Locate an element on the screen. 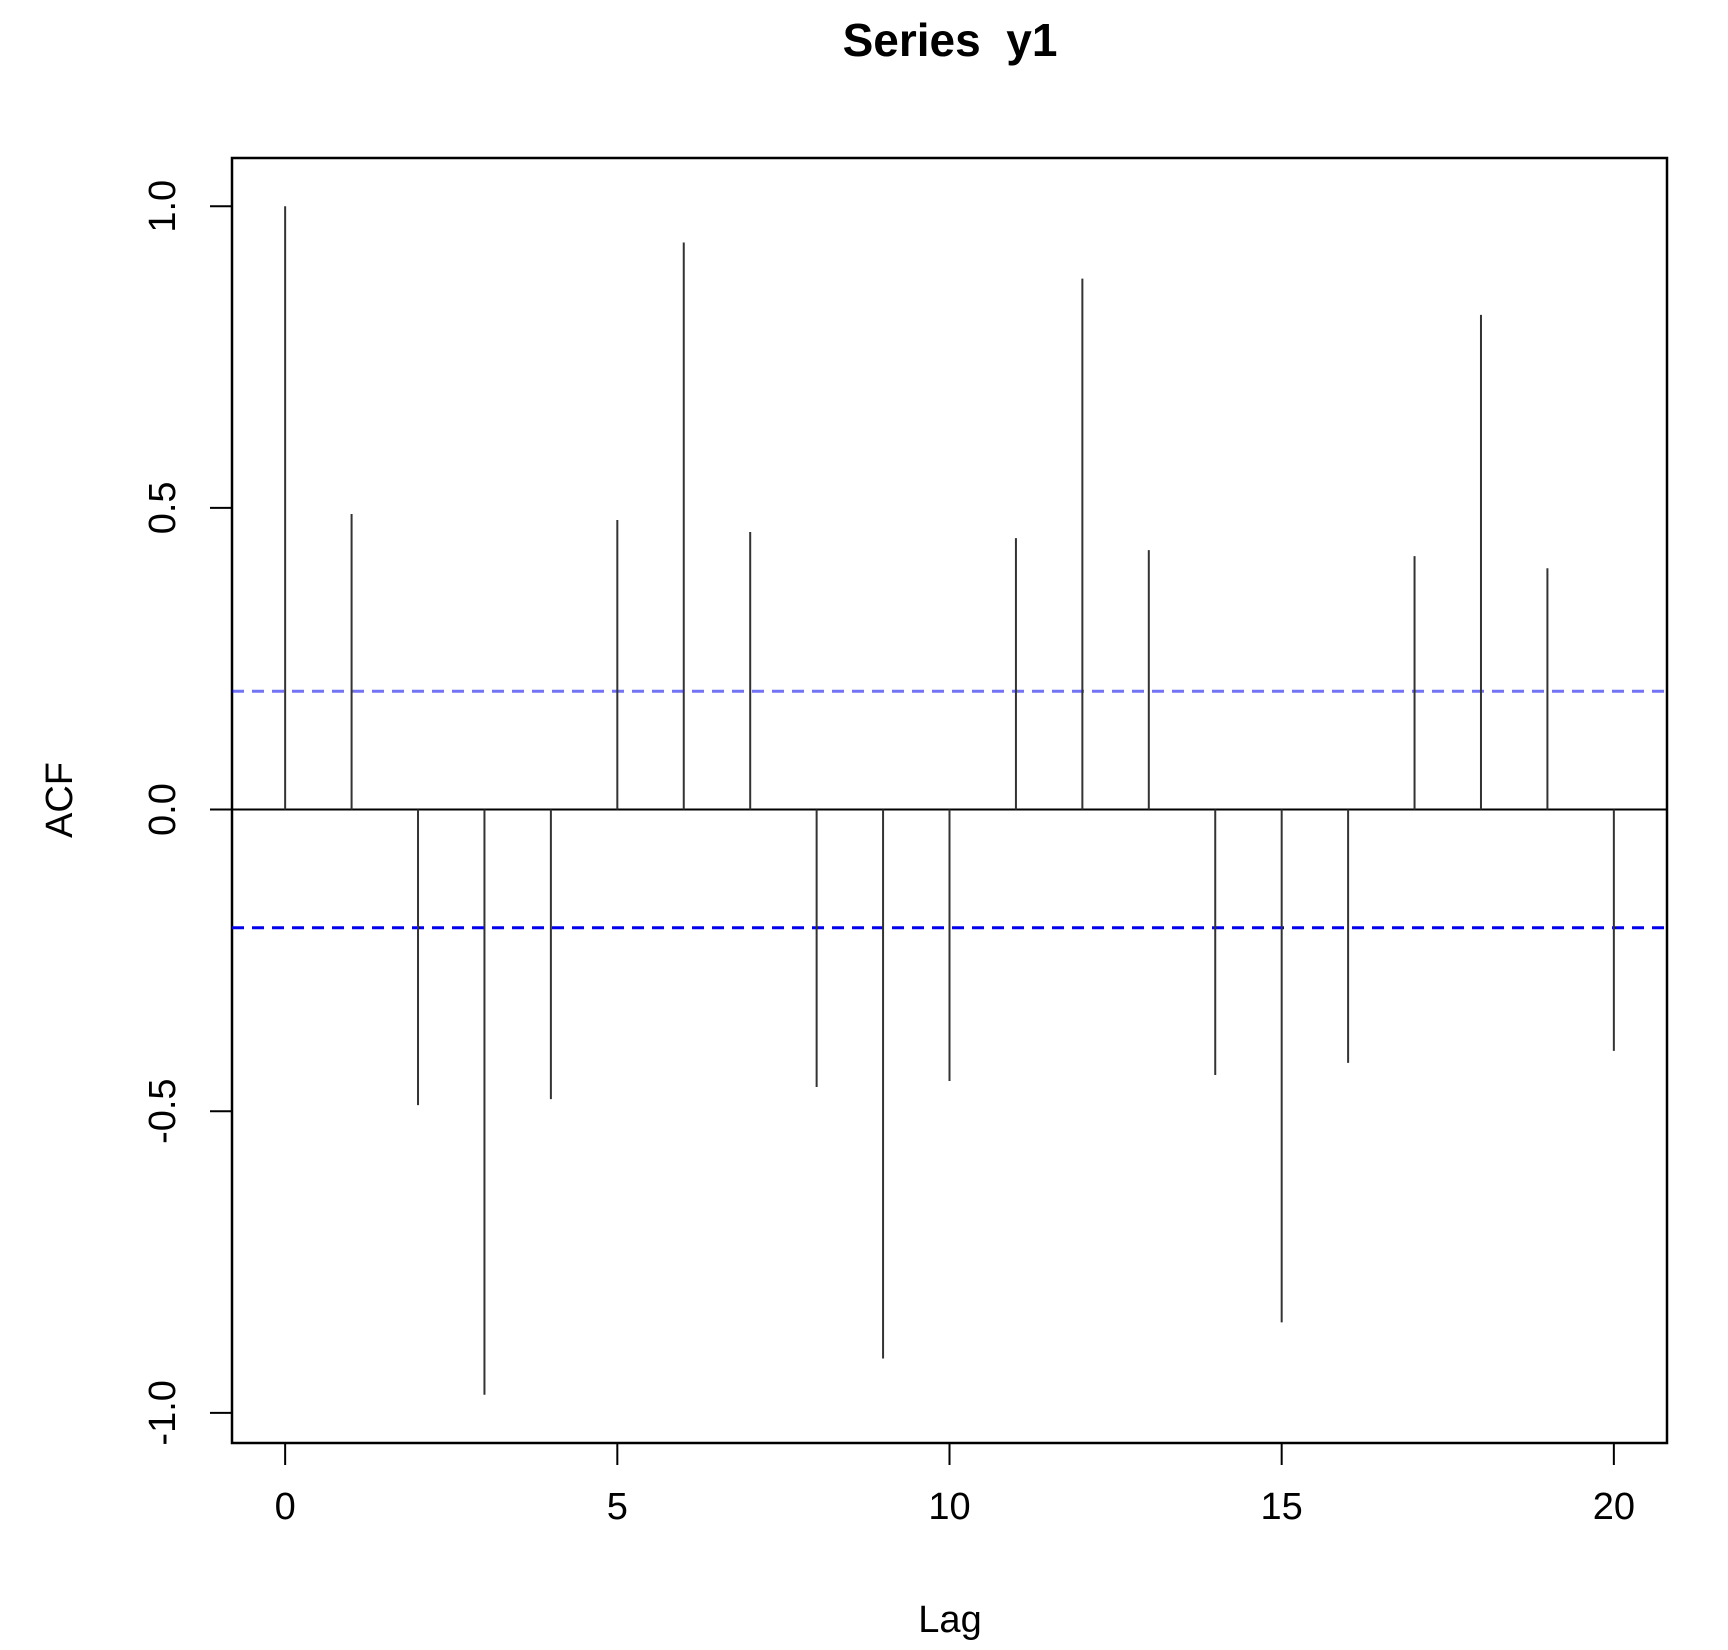 The height and width of the screenshot is (1650, 1728). x-tick-label: 5 is located at coordinates (617, 1507).